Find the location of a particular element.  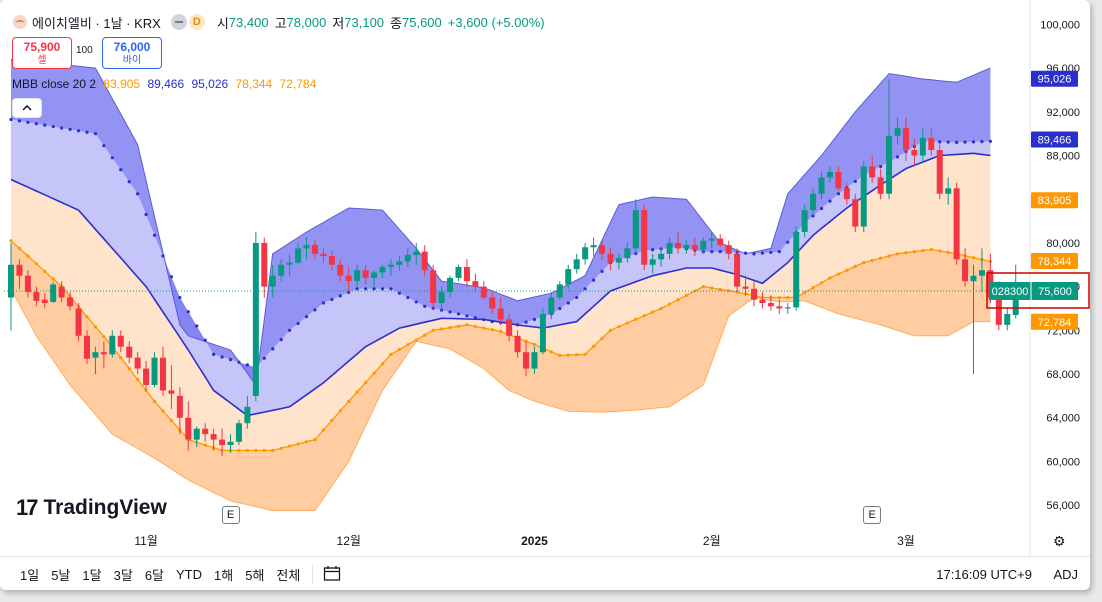

open-label: 시 is located at coordinates (222, 23).